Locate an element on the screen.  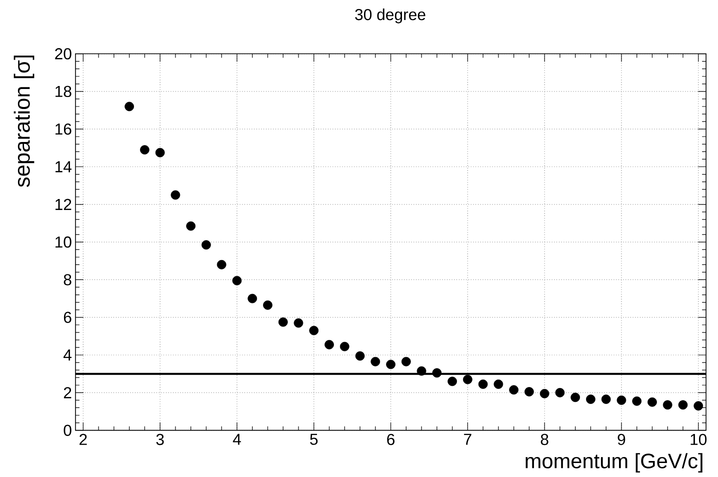
x-tick-label: 2 is located at coordinates (83, 439).